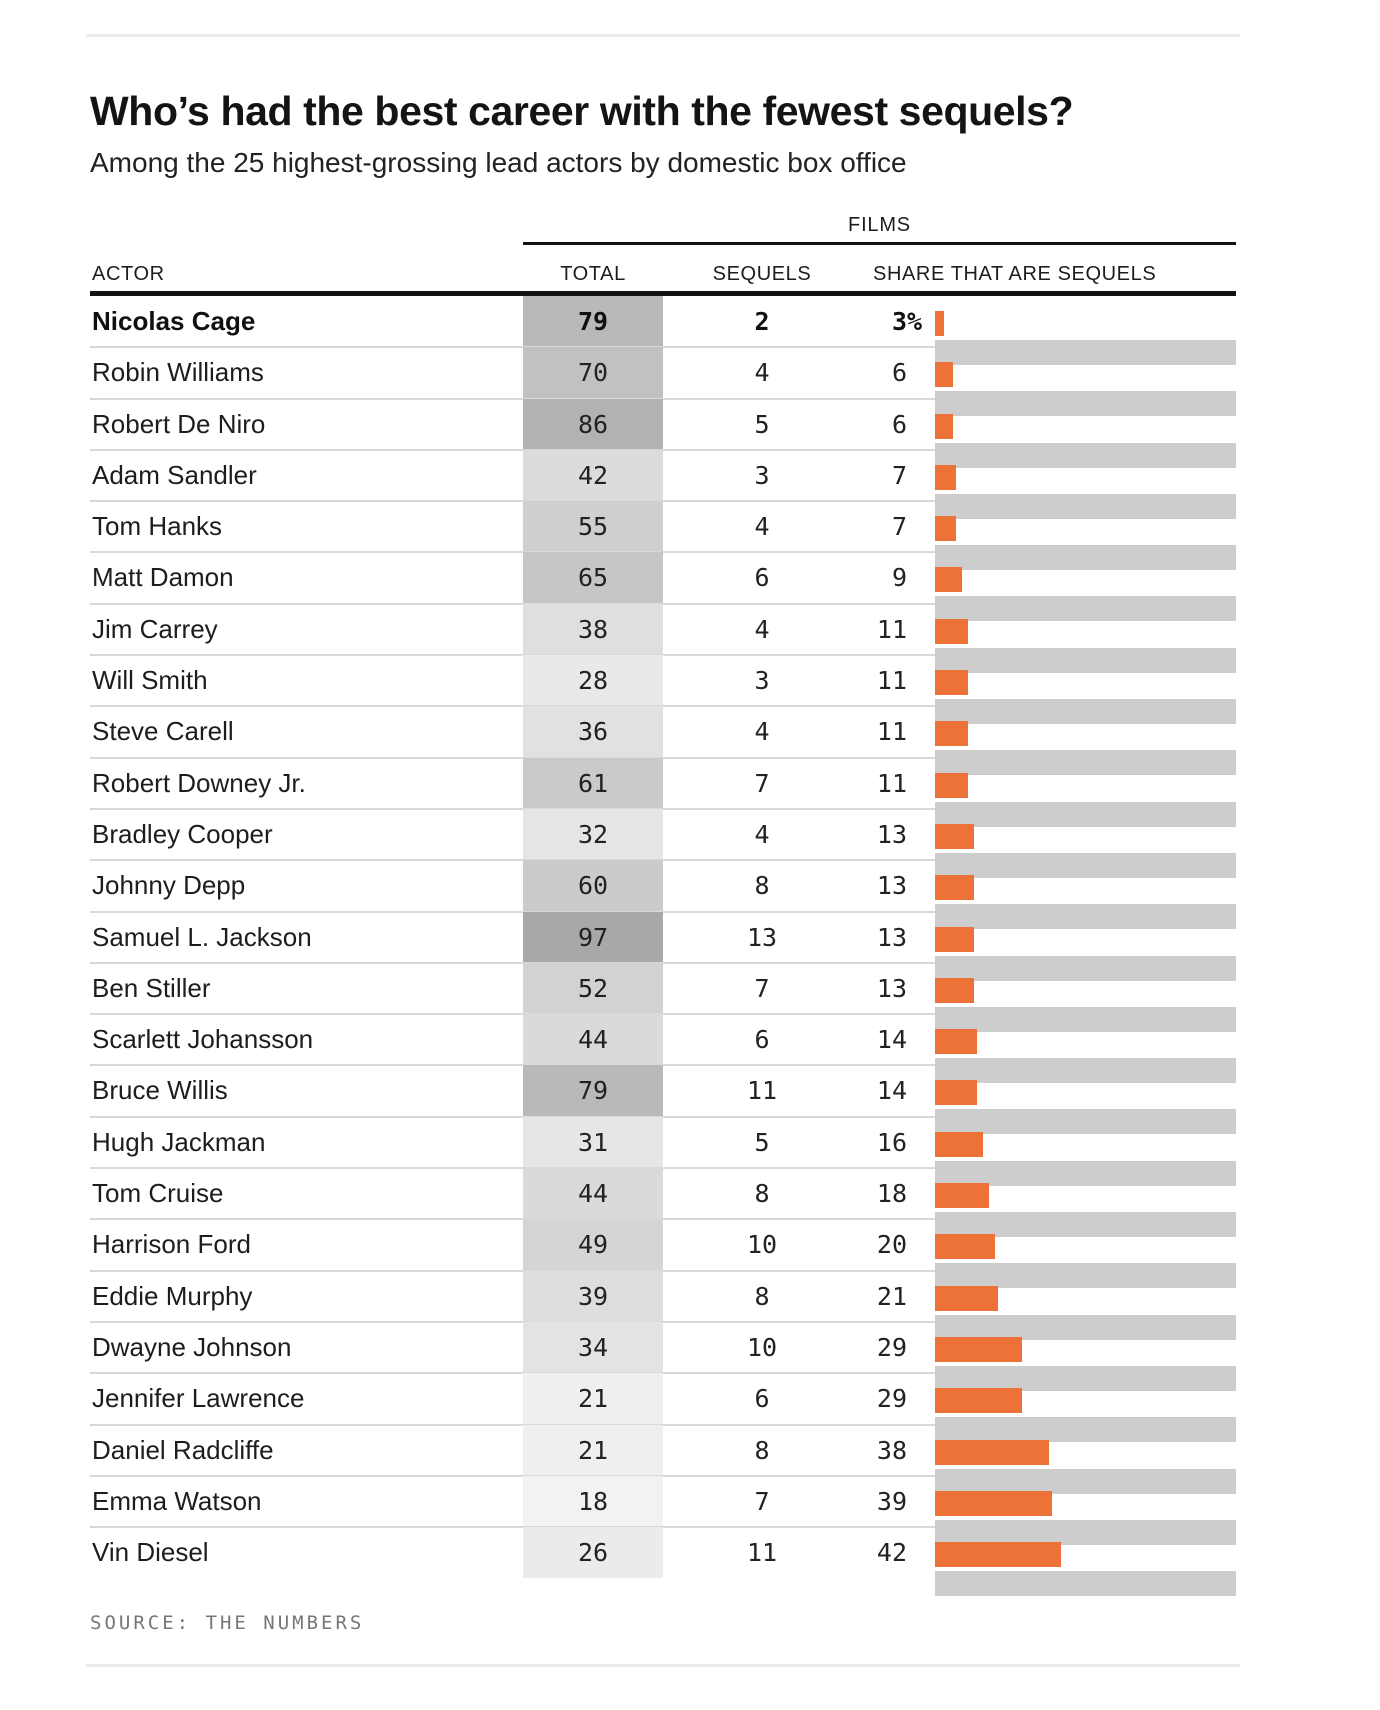 This screenshot has height=1710, width=1380. I want to click on share-value: 42, so click(891, 1553).